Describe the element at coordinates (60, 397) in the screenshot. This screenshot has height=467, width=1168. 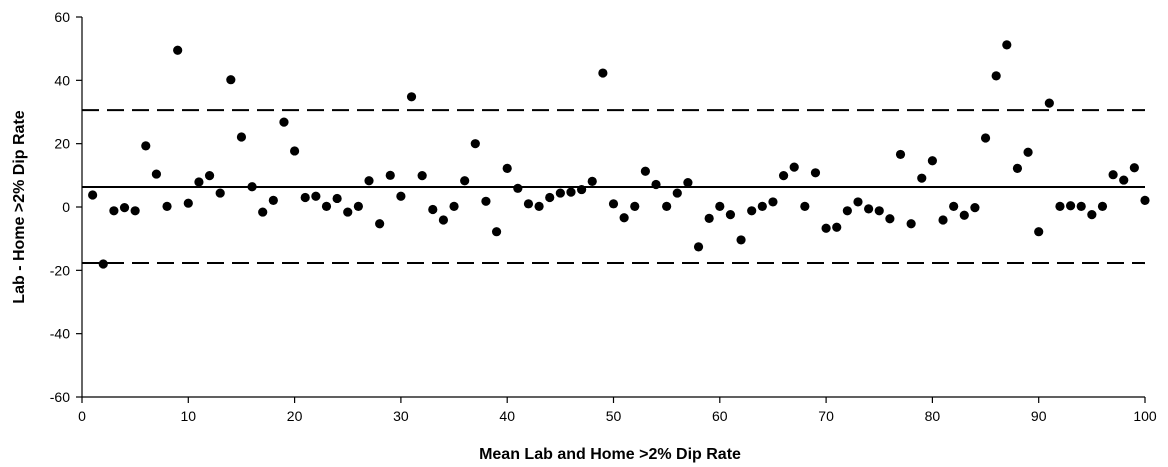
I see `y-tick-label: -60` at that location.